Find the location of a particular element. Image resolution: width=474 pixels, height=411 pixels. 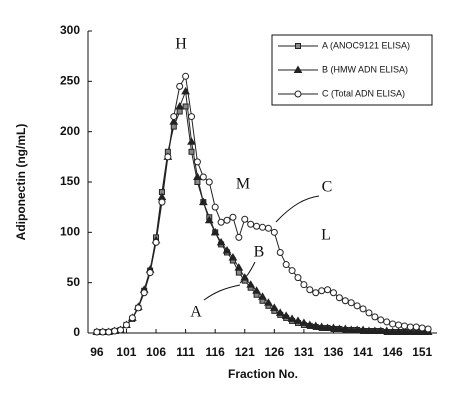

x-label: Fraction No. is located at coordinates (263, 374).